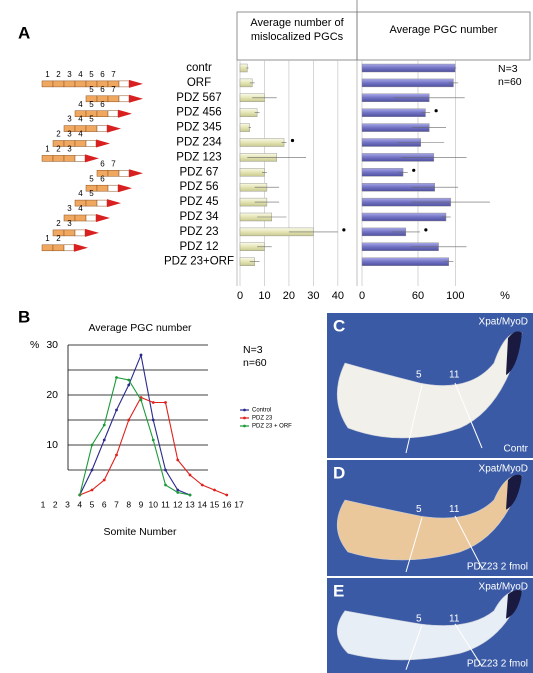 The width and height of the screenshot is (533, 673). I want to click on panel-letter: A, so click(24, 32).